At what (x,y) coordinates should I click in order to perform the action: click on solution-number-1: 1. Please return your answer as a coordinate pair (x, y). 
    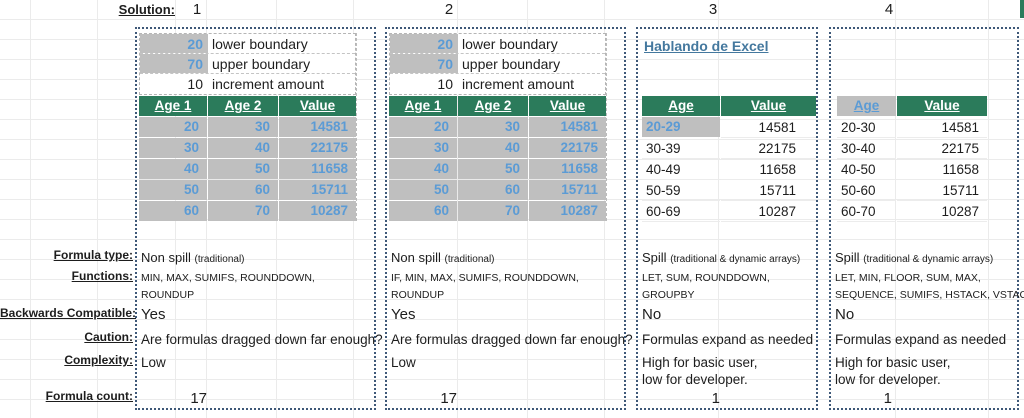
    Looking at the image, I should click on (197, 9).